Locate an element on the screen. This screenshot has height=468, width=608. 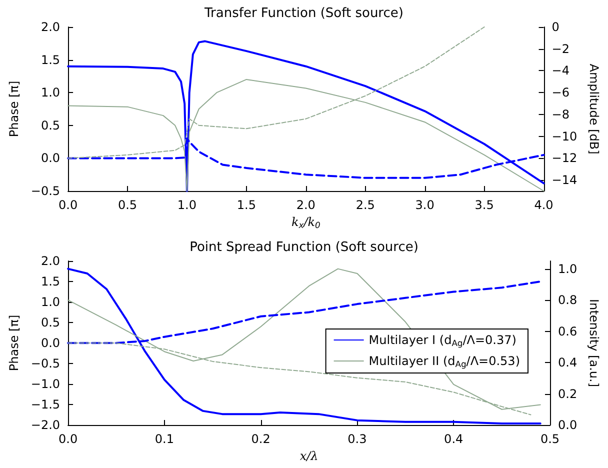
y-tick-label: −2.0 is located at coordinates (45, 425).